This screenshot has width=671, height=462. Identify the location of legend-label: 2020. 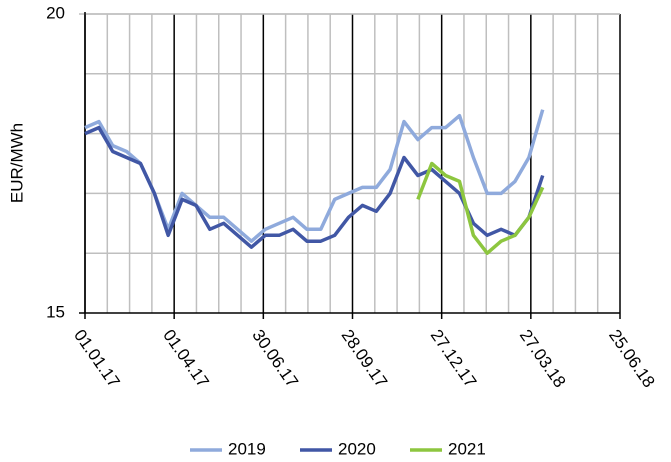
(357, 448).